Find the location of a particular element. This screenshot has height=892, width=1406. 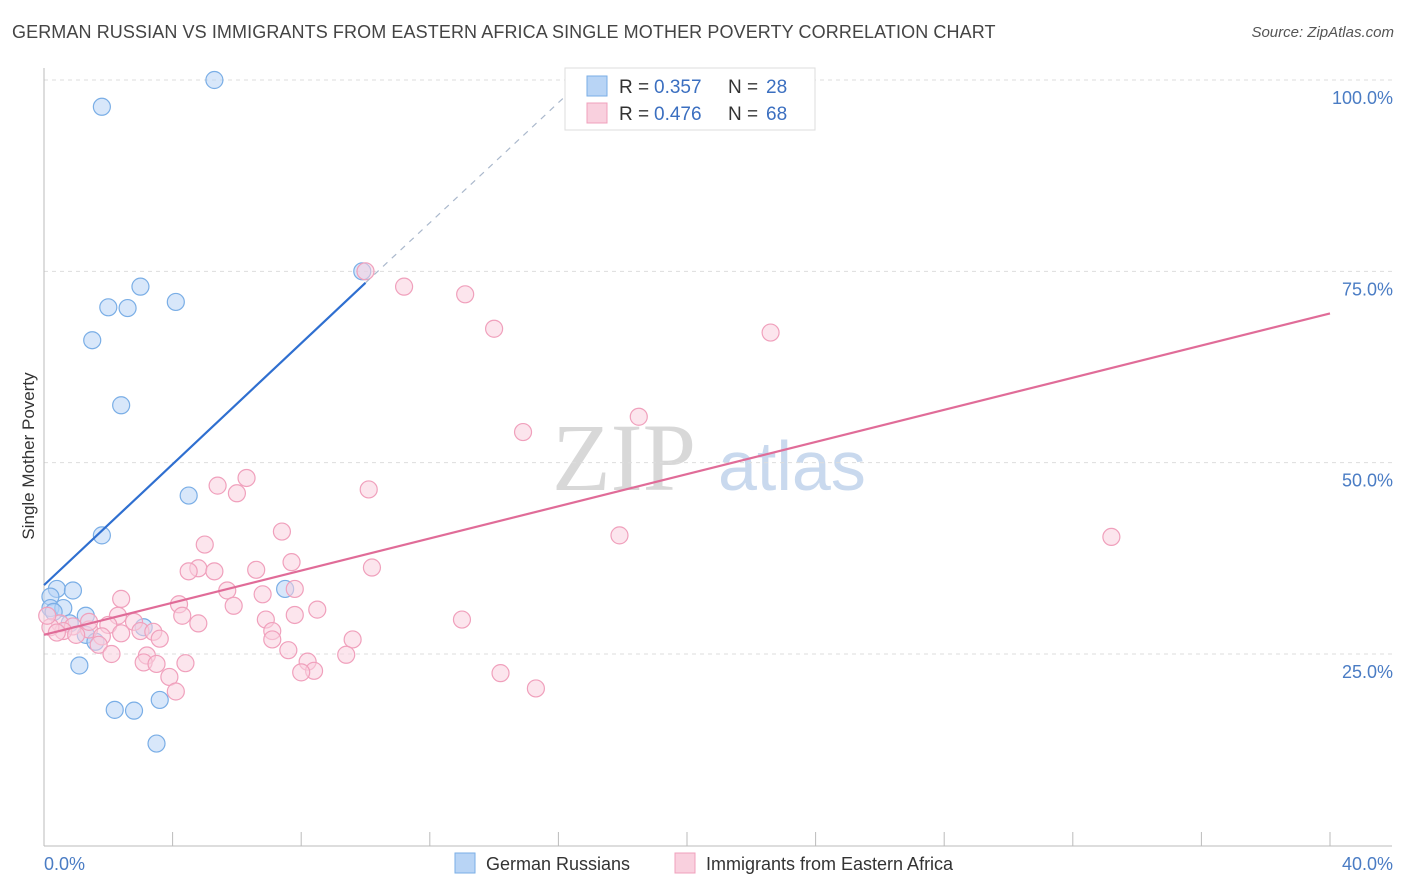

stats-legend: R = 0.357 N = 28 R = 0.476 N = 68 is located at coordinates (690, 99).